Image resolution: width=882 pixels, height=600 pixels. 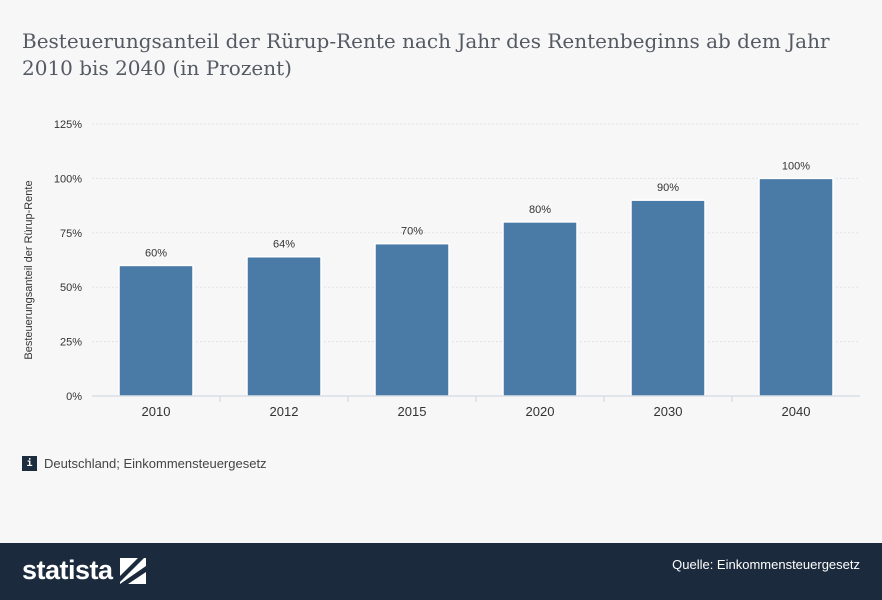 What do you see at coordinates (284, 245) in the screenshot?
I see `data-label: 64%` at bounding box center [284, 245].